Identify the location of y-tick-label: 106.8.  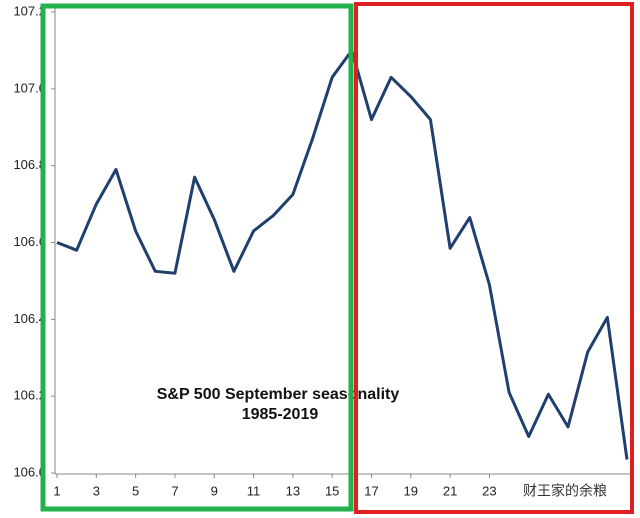
(29, 164).